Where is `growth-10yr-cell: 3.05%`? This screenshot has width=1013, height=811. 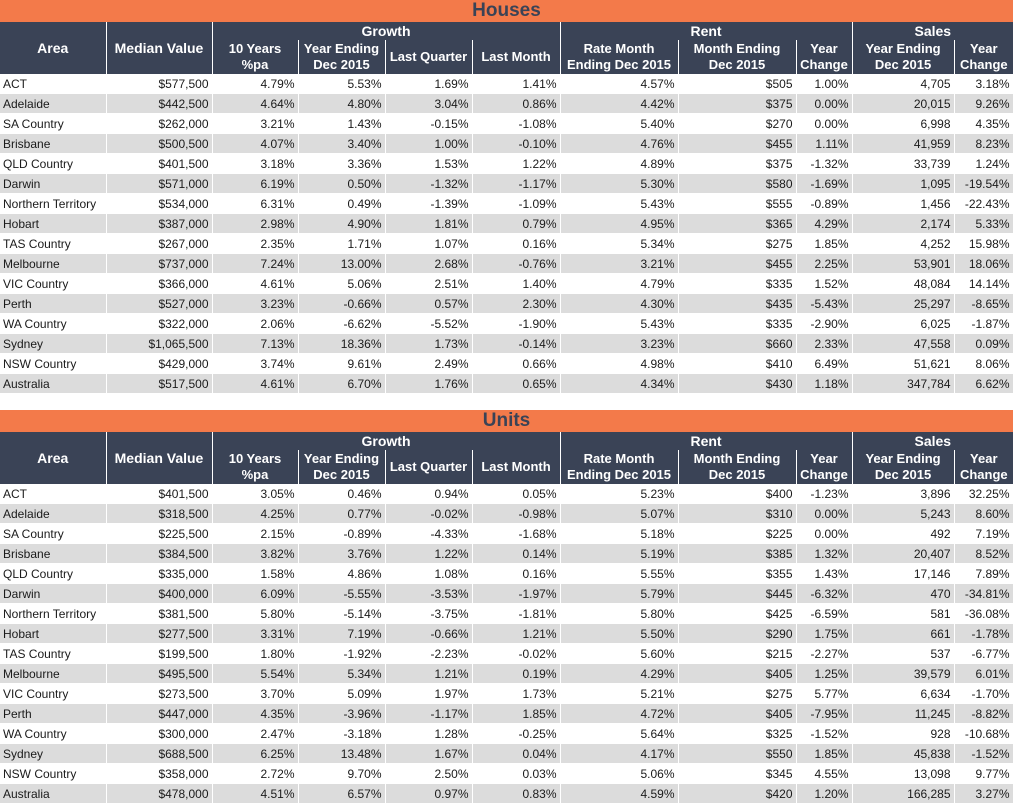
growth-10yr-cell: 3.05% is located at coordinates (255, 494).